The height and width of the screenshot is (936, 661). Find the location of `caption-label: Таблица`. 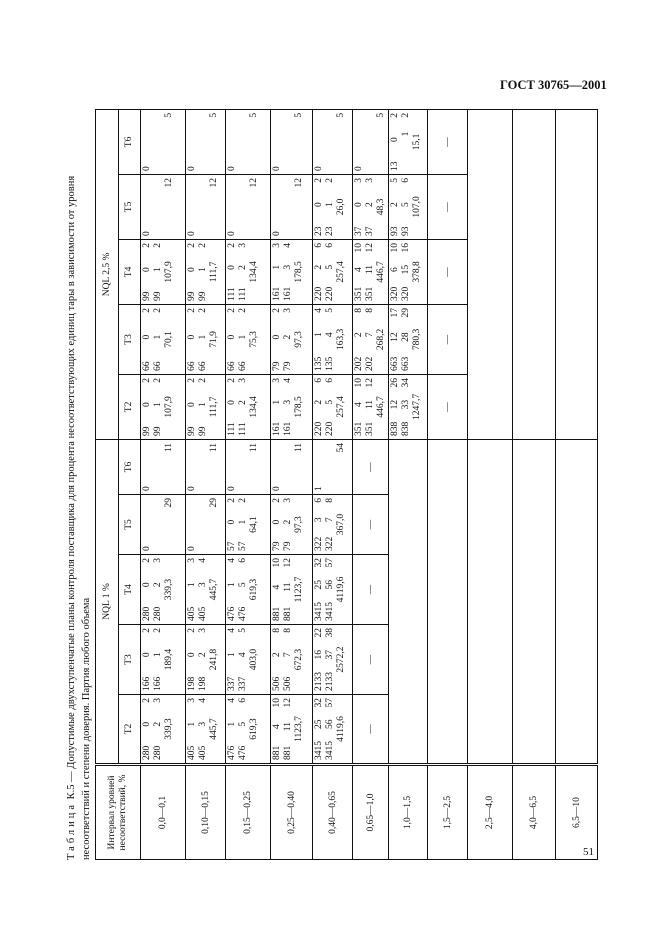

caption-label: Таблица is located at coordinates (71, 830).